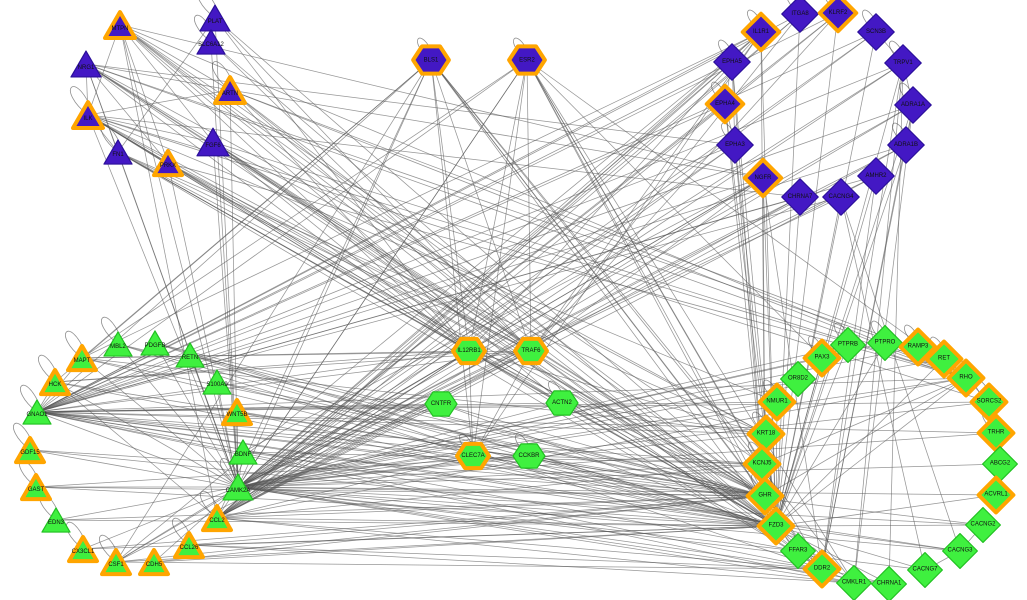  What do you see at coordinates (116, 562) in the screenshot?
I see `graph-node-csf1: CSF1` at bounding box center [116, 562].